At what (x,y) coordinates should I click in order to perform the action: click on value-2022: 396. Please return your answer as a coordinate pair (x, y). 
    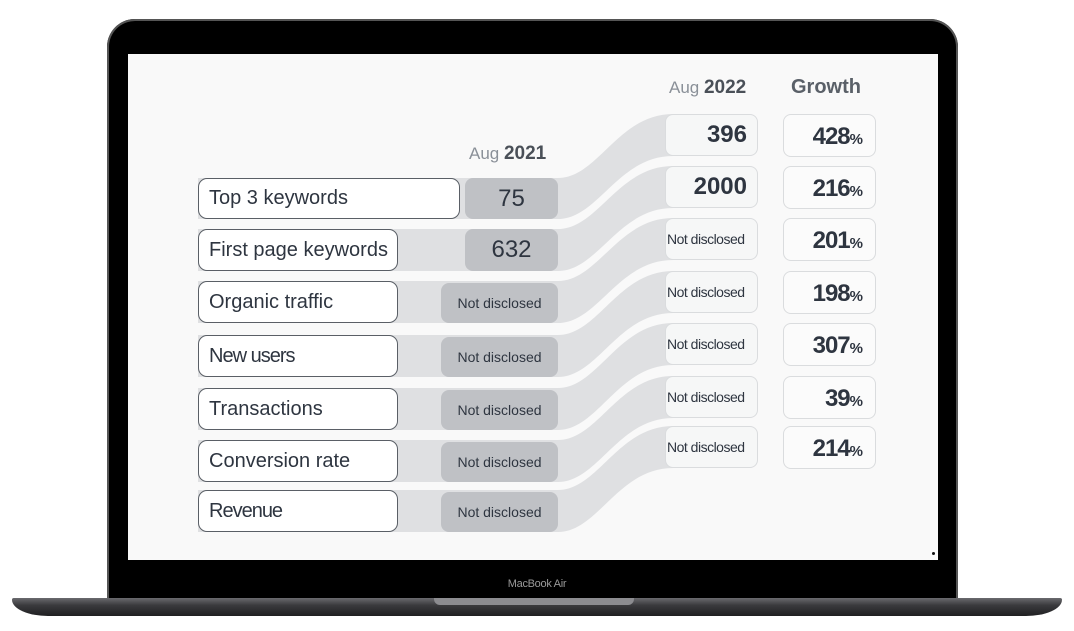
    Looking at the image, I should click on (711, 135).